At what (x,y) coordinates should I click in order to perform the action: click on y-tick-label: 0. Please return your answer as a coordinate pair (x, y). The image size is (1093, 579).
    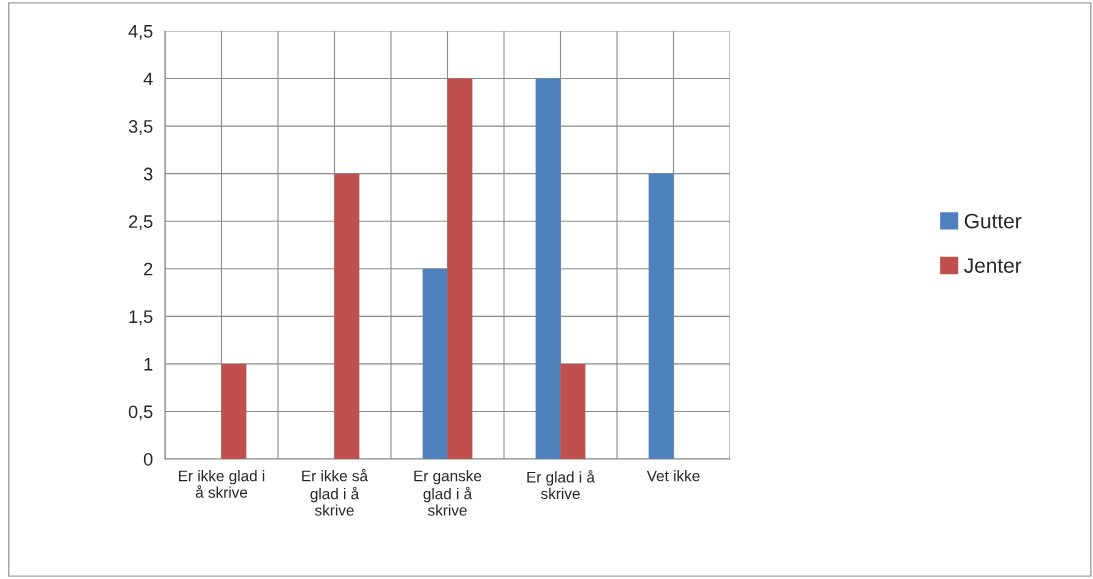
    Looking at the image, I should click on (148, 459).